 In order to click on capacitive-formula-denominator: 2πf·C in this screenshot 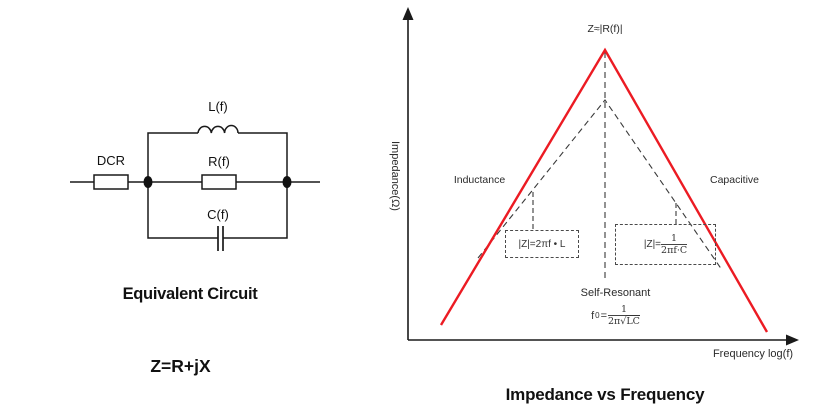, I will do `click(674, 250)`.